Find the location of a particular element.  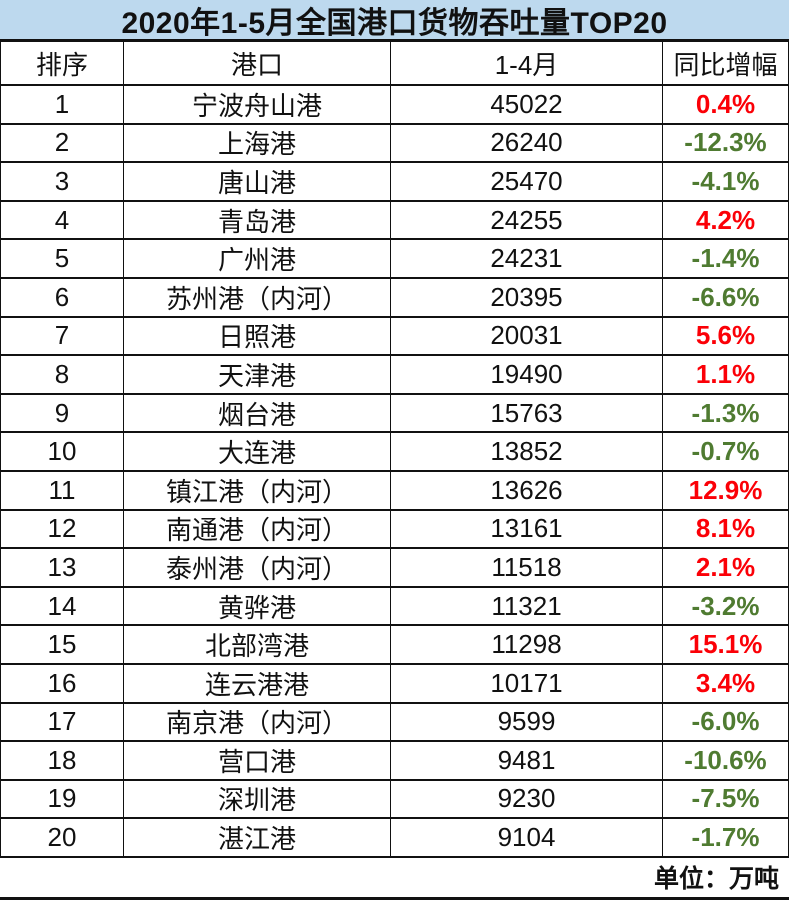

rank-cell: 20 is located at coordinates (62, 837).